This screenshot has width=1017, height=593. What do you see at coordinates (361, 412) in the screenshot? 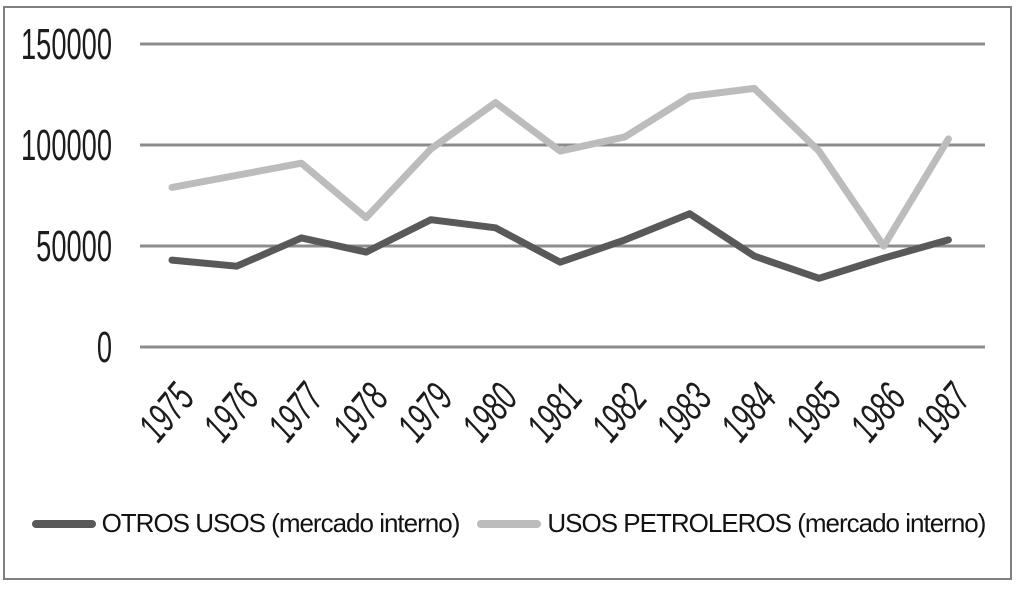
I see `x-axis-tick-label-1978: 1978` at bounding box center [361, 412].